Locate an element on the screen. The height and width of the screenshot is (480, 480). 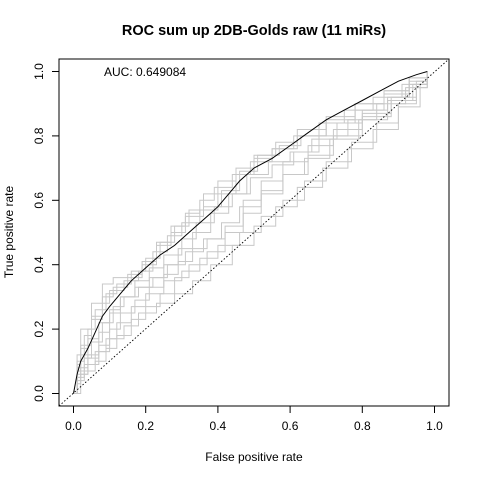
x-tick-label-6: 1.0 is located at coordinates (434, 426).